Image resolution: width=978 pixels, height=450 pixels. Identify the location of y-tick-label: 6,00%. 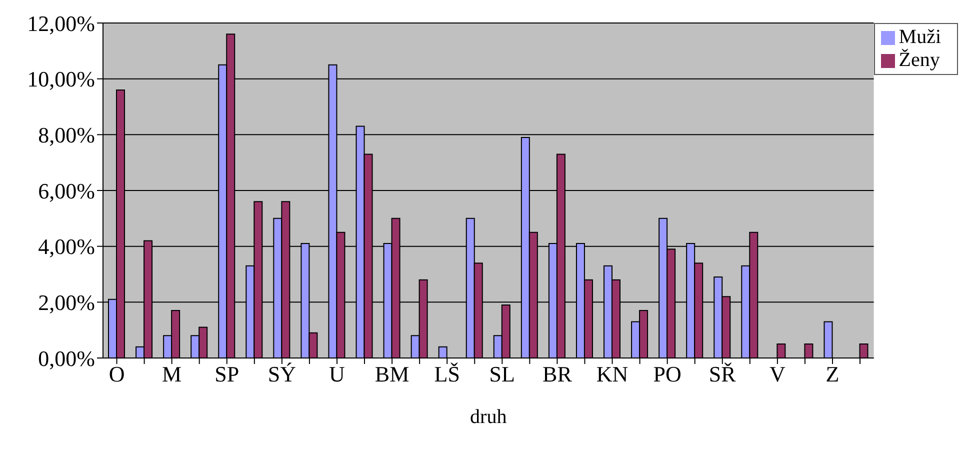
(66, 191).